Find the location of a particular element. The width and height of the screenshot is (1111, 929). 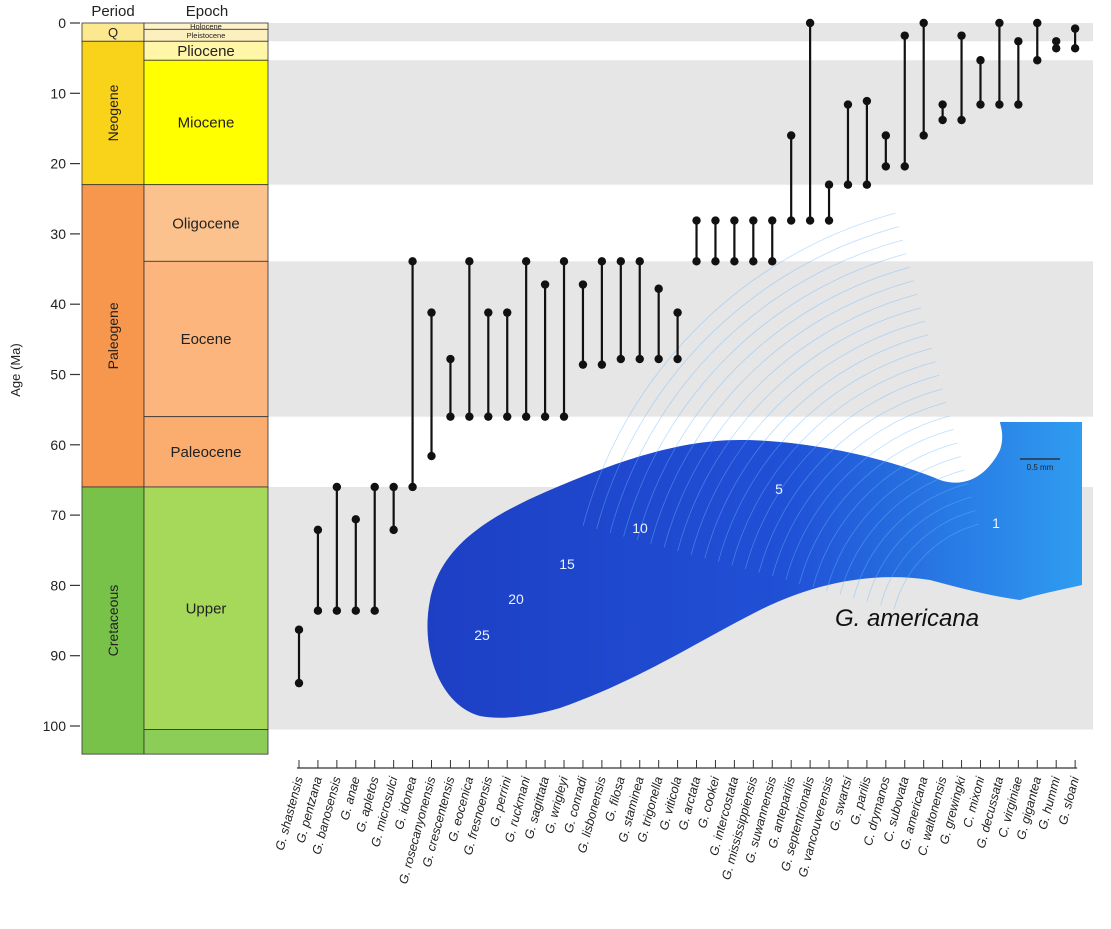

period-label: Q is located at coordinates (113, 32).